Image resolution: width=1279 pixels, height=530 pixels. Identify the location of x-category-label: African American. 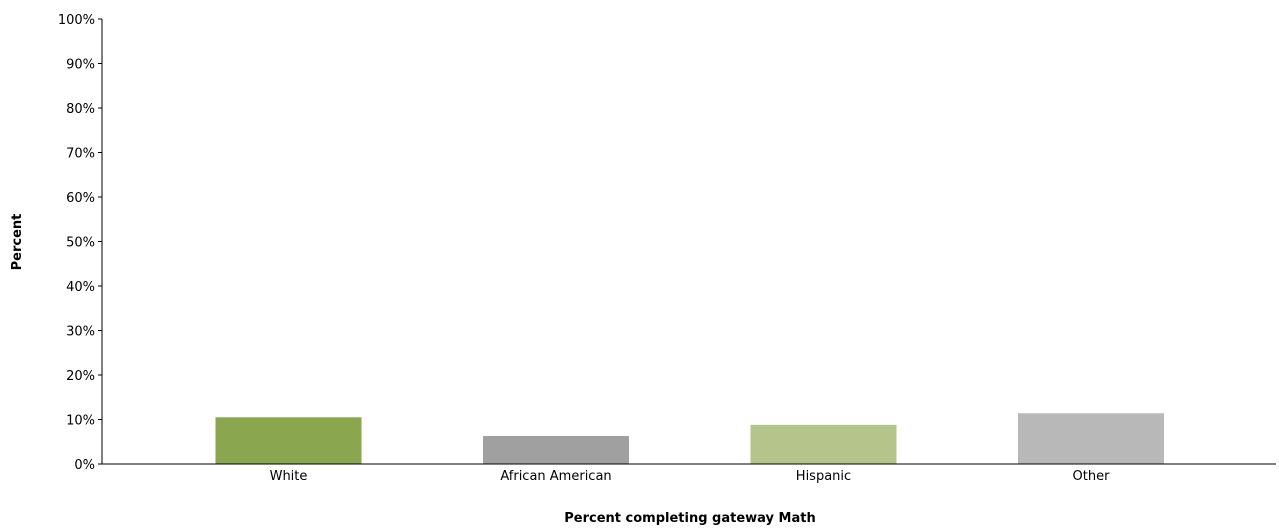
(555, 476).